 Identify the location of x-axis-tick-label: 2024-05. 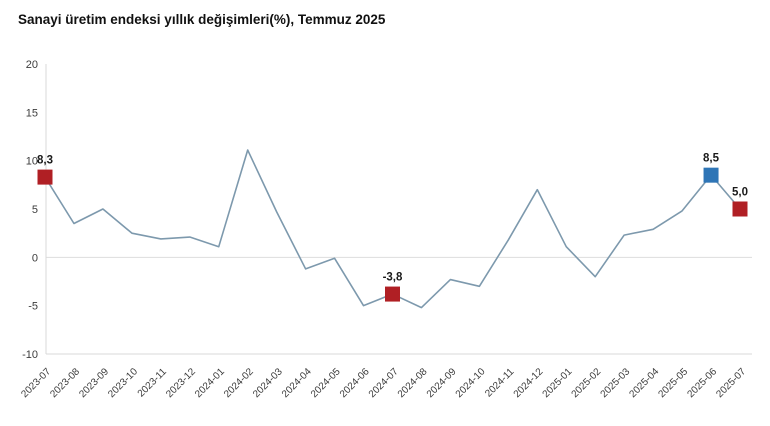
(326, 383).